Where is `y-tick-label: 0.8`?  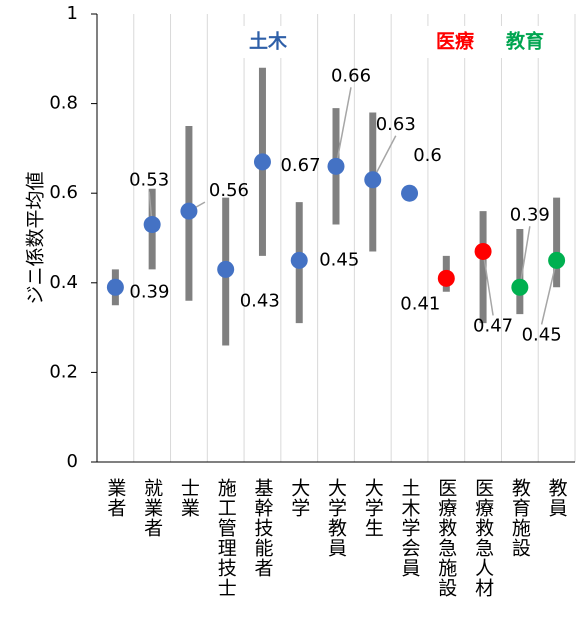 y-tick-label: 0.8 is located at coordinates (63, 103).